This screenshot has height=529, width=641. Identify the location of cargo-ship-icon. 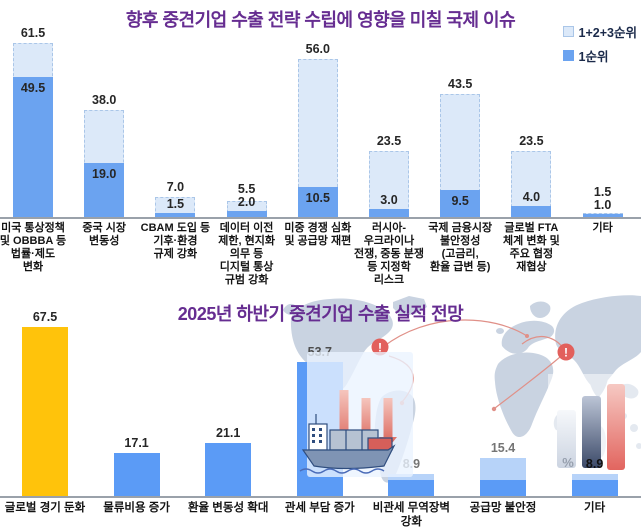
(347, 444).